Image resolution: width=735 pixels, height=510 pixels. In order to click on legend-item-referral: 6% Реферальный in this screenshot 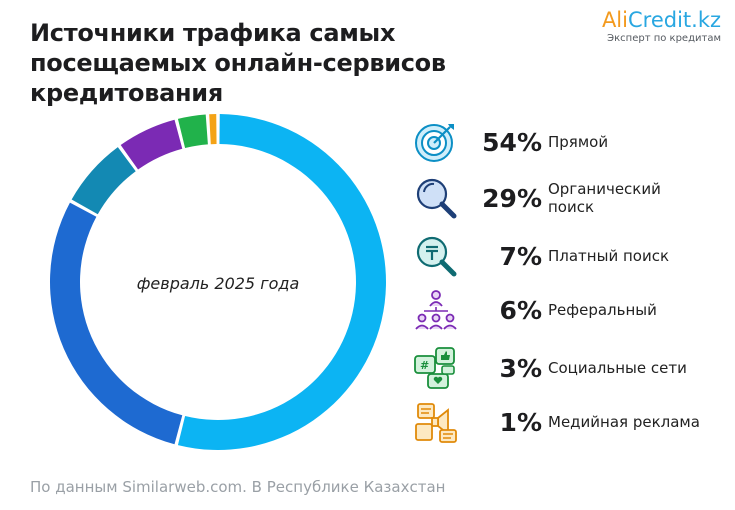, I will do `click(570, 311)`.